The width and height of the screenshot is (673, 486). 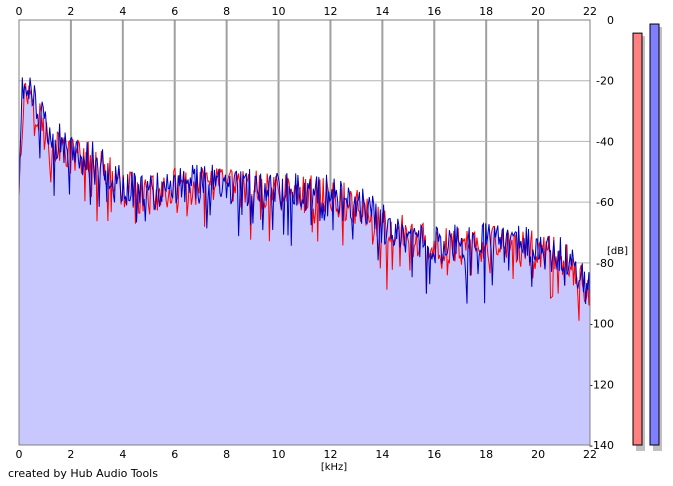 What do you see at coordinates (330, 454) in the screenshot?
I see `x-tick-label-bottom: 12` at bounding box center [330, 454].